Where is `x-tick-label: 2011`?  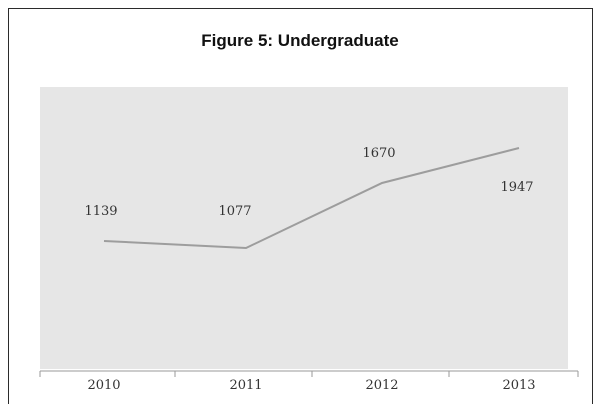
x-tick-label: 2011 is located at coordinates (245, 385).